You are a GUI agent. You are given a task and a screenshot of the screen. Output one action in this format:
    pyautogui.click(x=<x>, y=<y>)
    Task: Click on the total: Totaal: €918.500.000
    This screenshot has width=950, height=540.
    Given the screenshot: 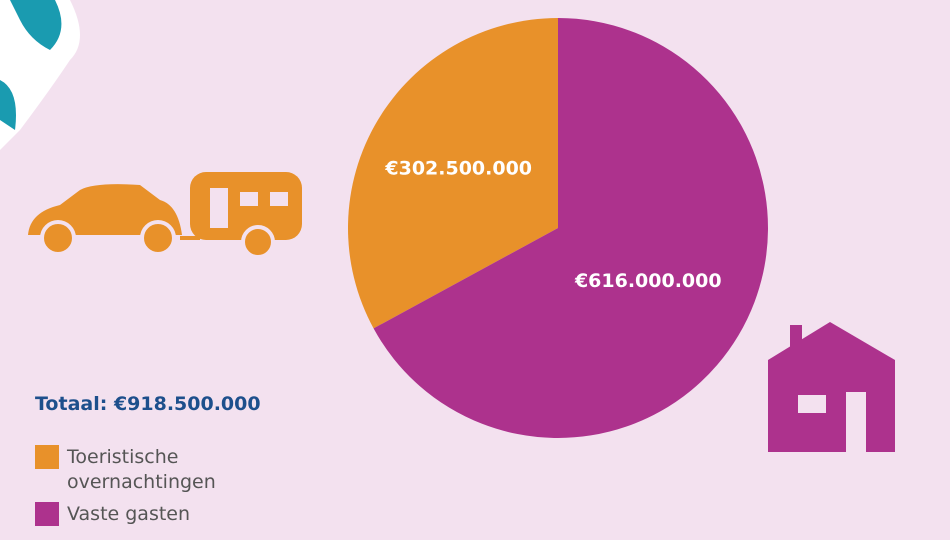 What is the action you would take?
    pyautogui.click(x=148, y=404)
    